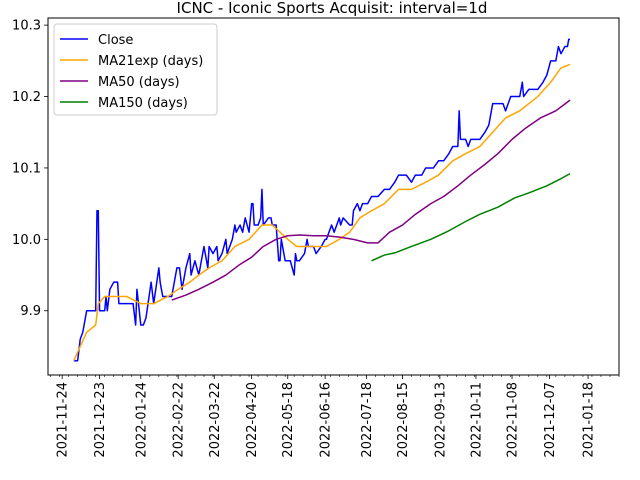  What do you see at coordinates (139, 82) in the screenshot?
I see `legend-label: MA50 (days)` at bounding box center [139, 82].